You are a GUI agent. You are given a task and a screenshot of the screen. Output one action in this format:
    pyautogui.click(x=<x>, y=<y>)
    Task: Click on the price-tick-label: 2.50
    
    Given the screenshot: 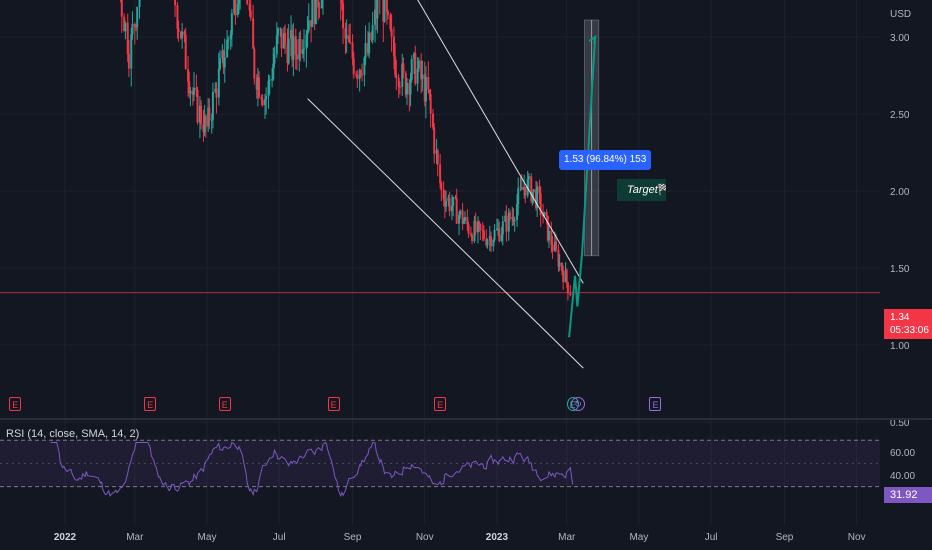 What is the action you would take?
    pyautogui.click(x=900, y=115)
    